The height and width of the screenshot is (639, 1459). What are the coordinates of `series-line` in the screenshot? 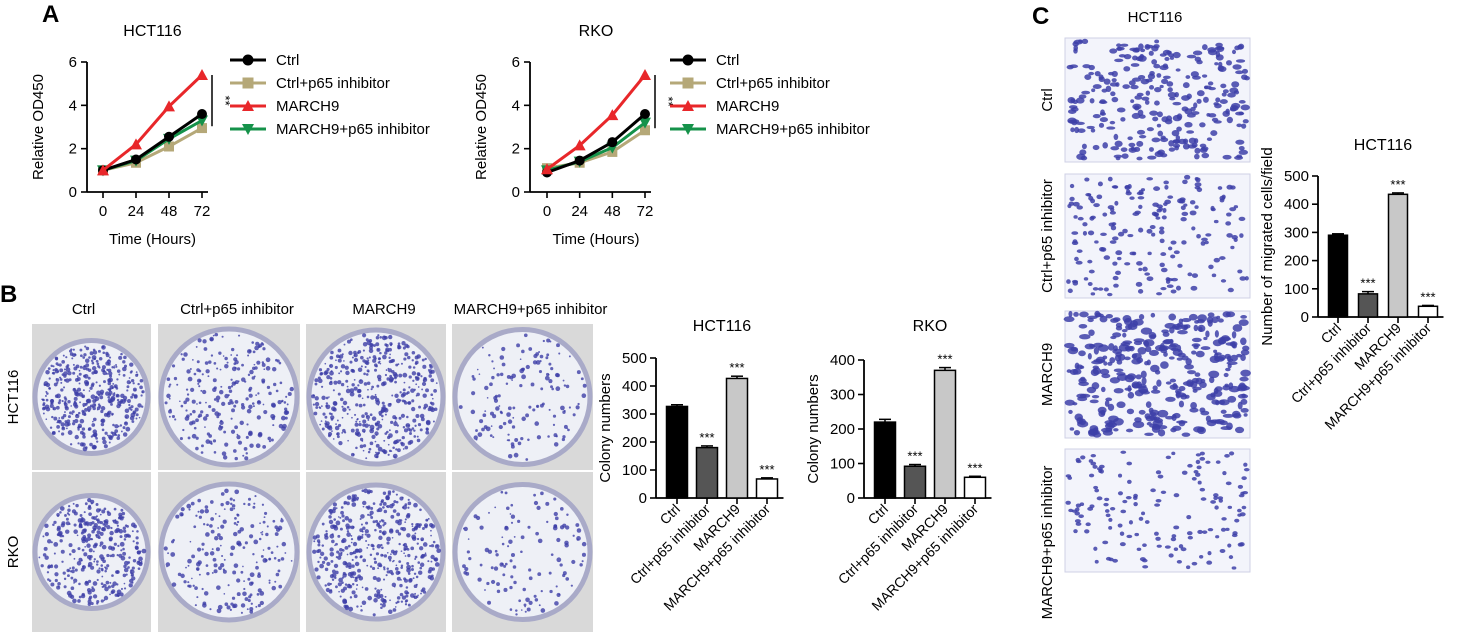 It's located at (152, 145).